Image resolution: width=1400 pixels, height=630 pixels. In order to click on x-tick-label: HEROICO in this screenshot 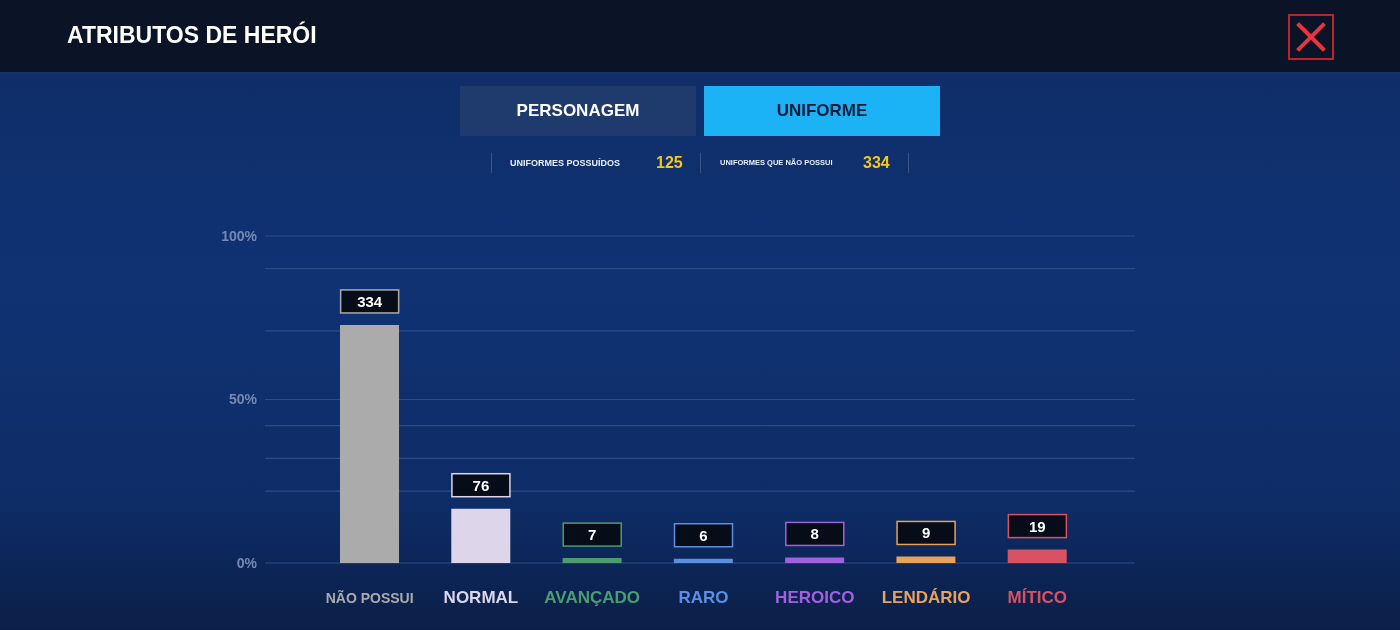, I will do `click(815, 597)`.